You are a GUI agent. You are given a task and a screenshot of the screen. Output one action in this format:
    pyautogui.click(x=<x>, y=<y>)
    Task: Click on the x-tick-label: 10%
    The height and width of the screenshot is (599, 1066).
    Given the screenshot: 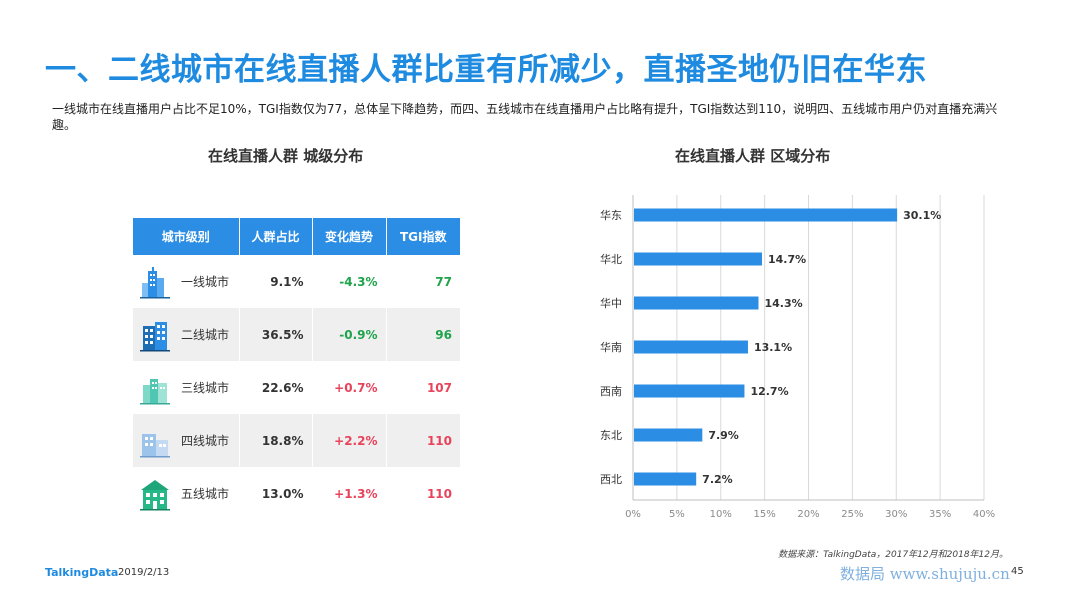 What is the action you would take?
    pyautogui.click(x=721, y=514)
    